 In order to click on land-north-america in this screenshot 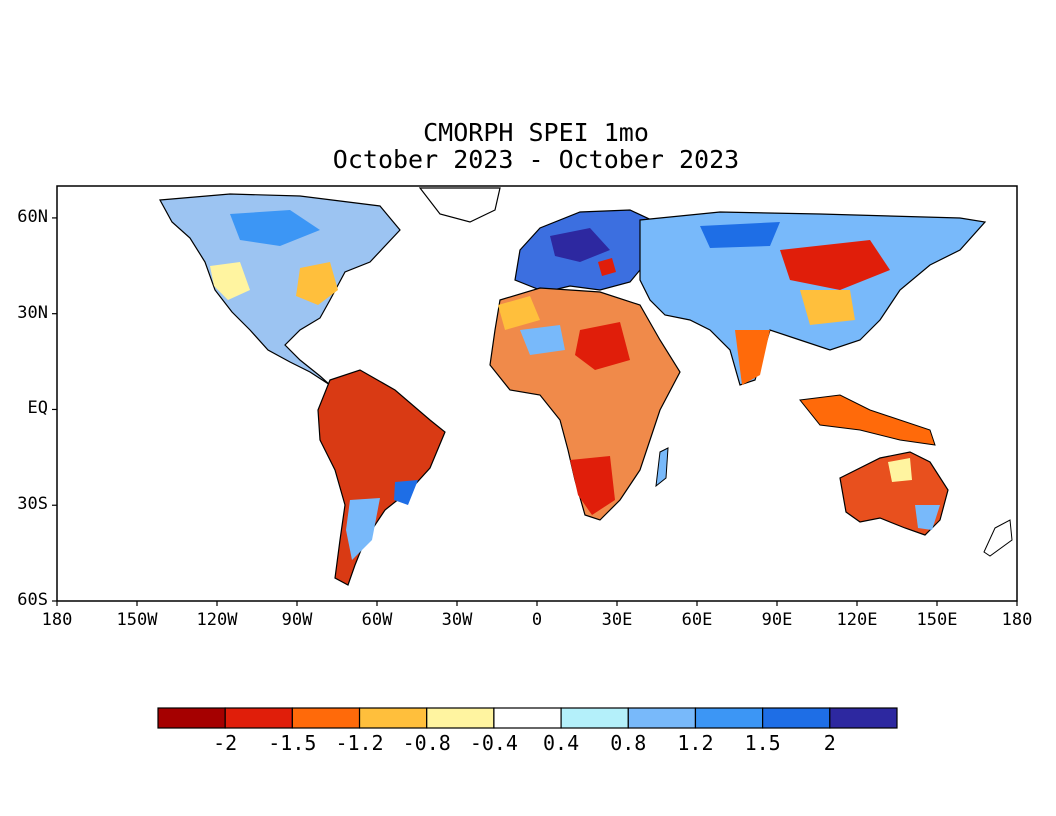, I will do `click(280, 289)`.